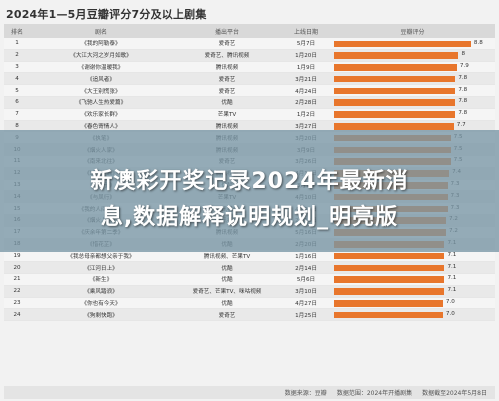  What do you see at coordinates (101, 56) in the screenshot?
I see `cell-name: 《大江大河之岁月如歌》` at bounding box center [101, 56].